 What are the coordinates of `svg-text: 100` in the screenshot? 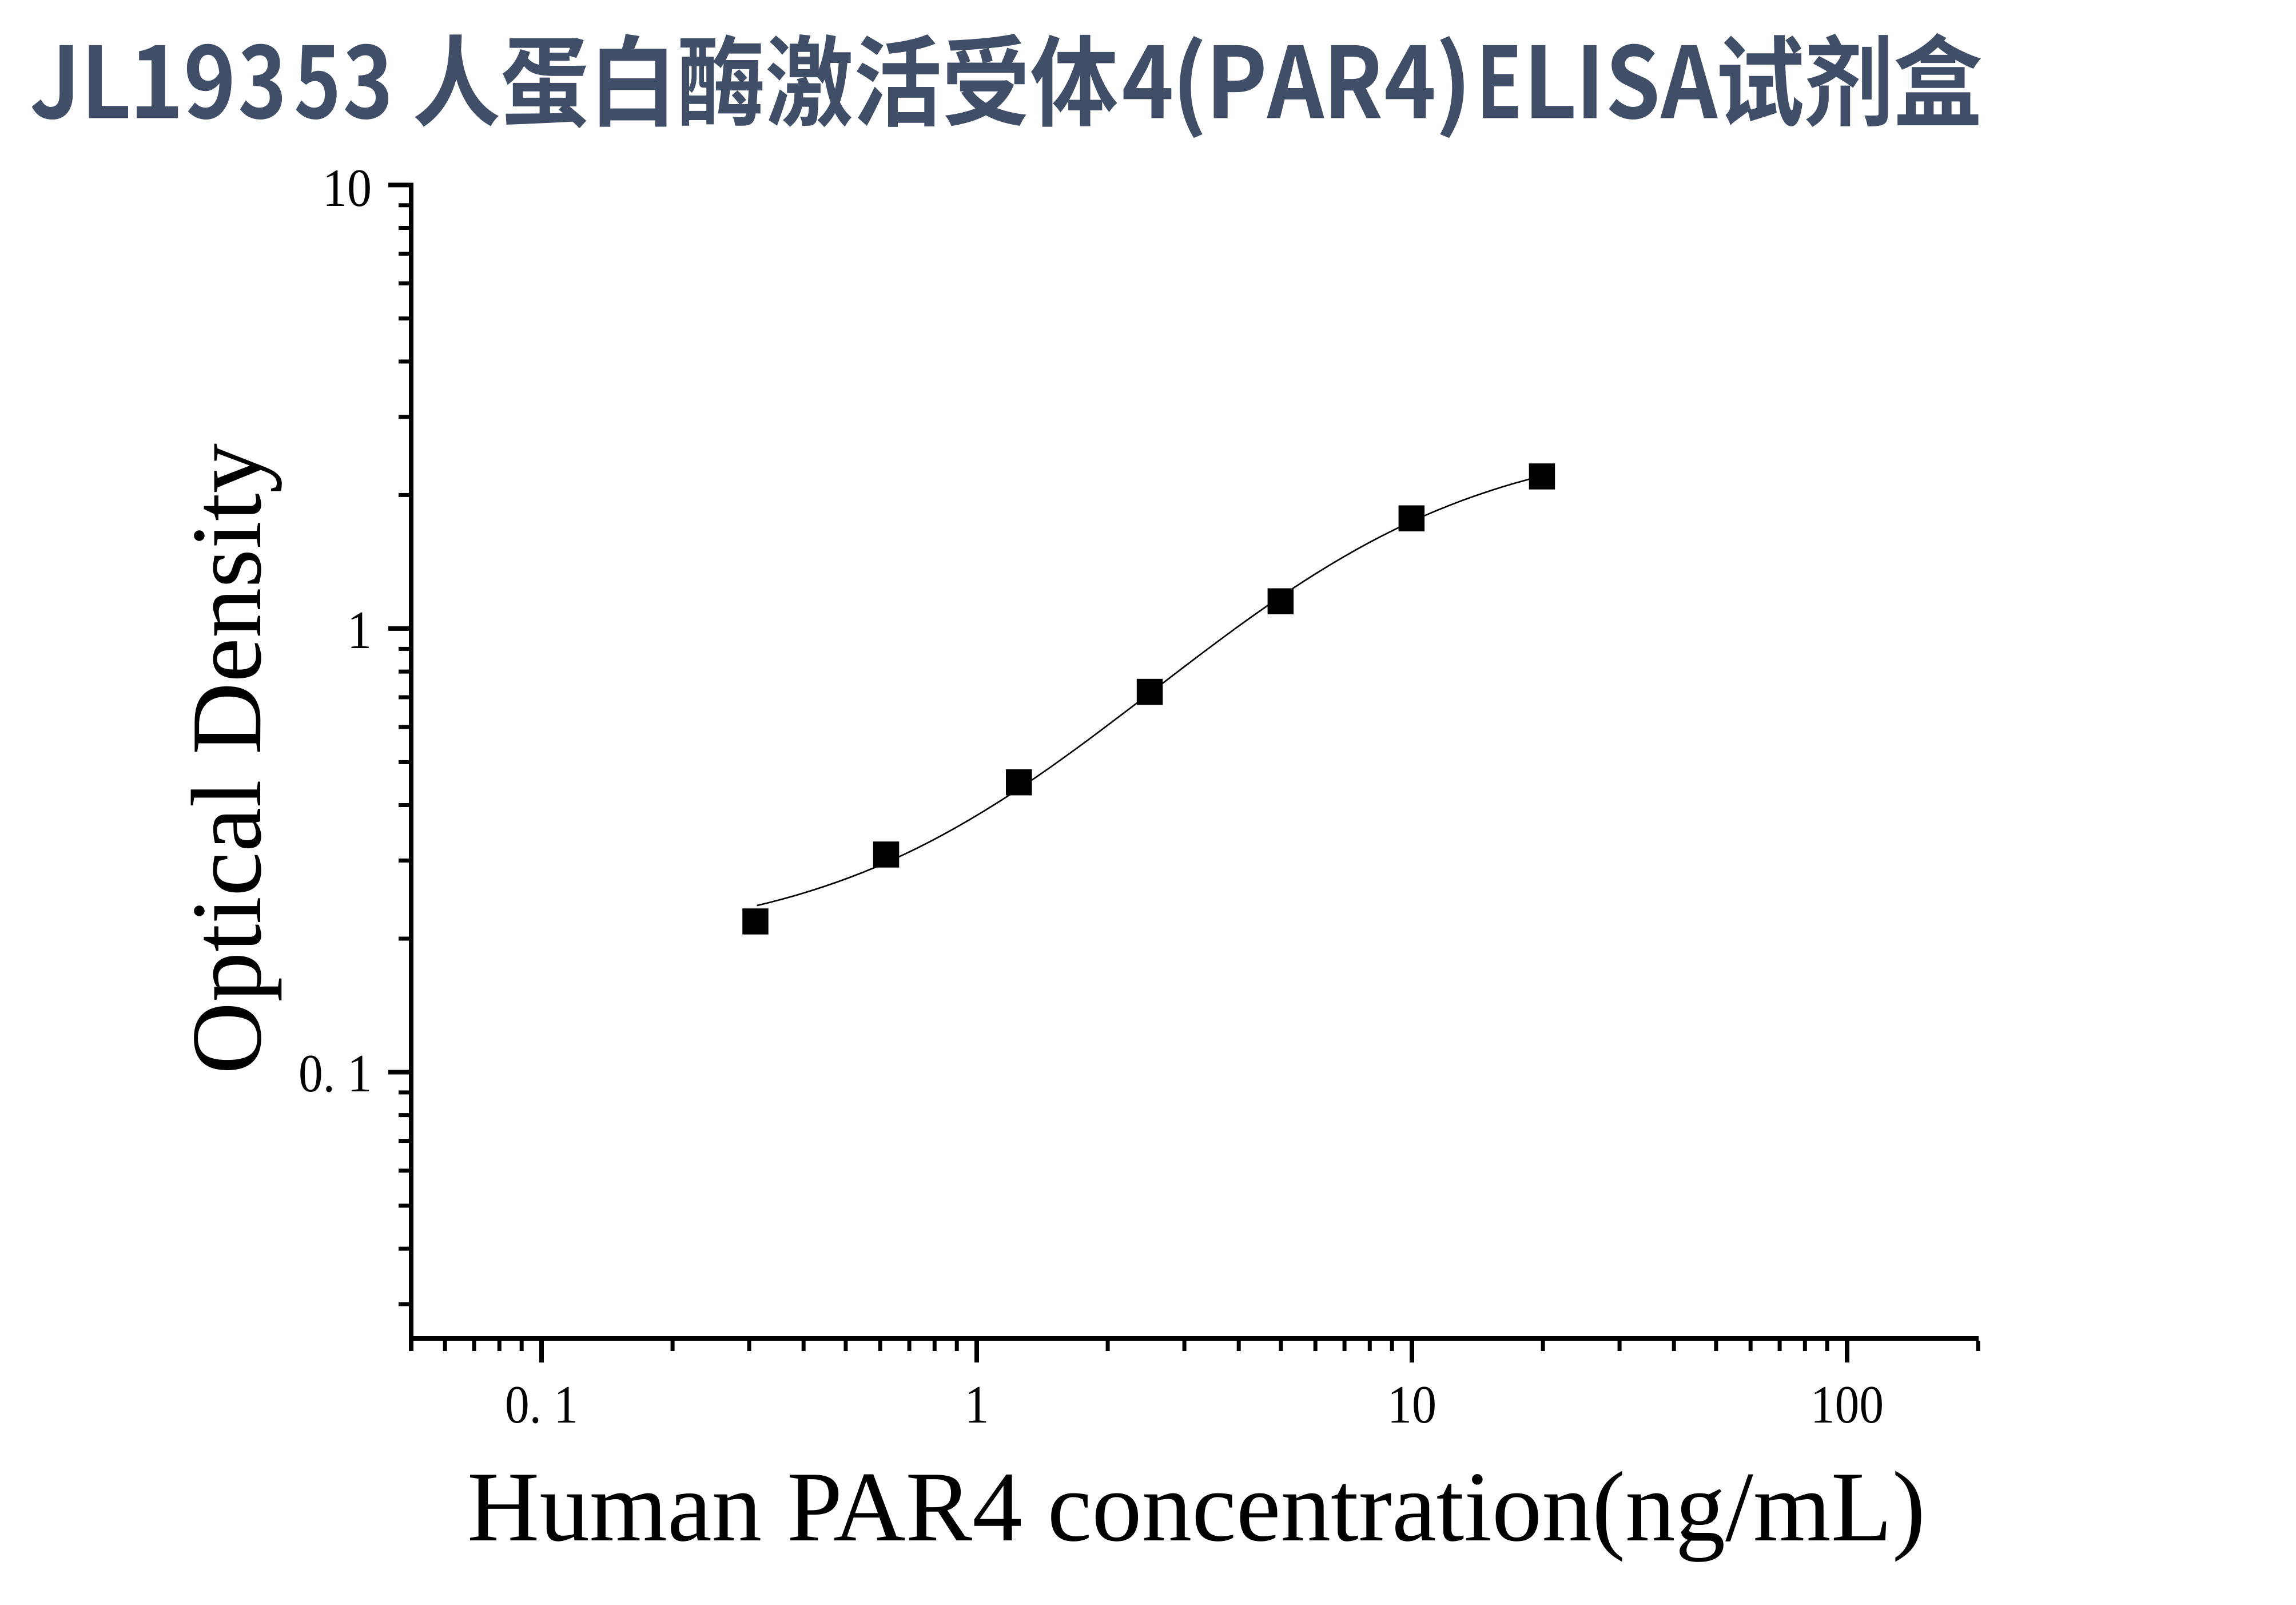 It's located at (1847, 1405).